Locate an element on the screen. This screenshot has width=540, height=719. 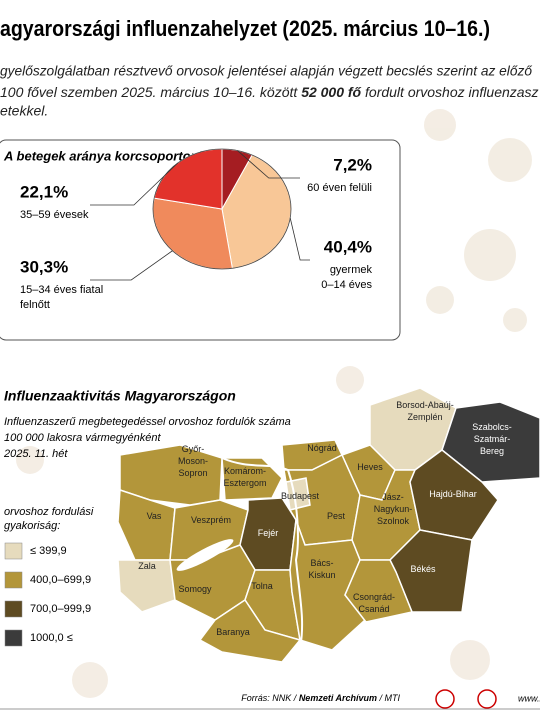
county-label-line: Szabolcs- is located at coordinates (492, 427).